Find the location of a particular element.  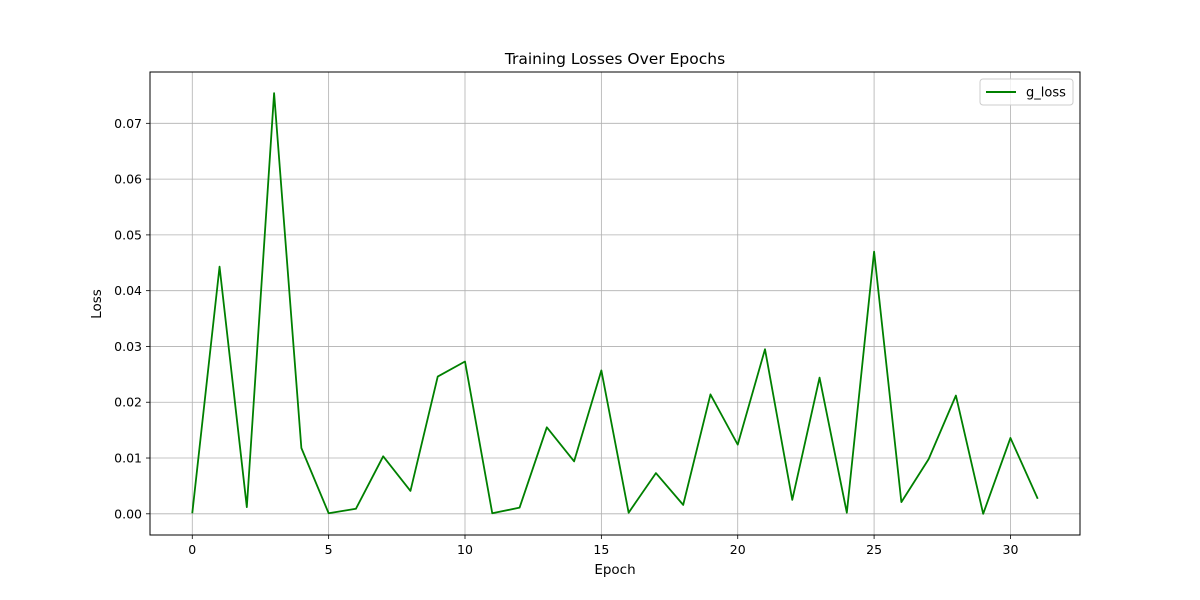

y-tick-label: 0.05 is located at coordinates (128, 234).